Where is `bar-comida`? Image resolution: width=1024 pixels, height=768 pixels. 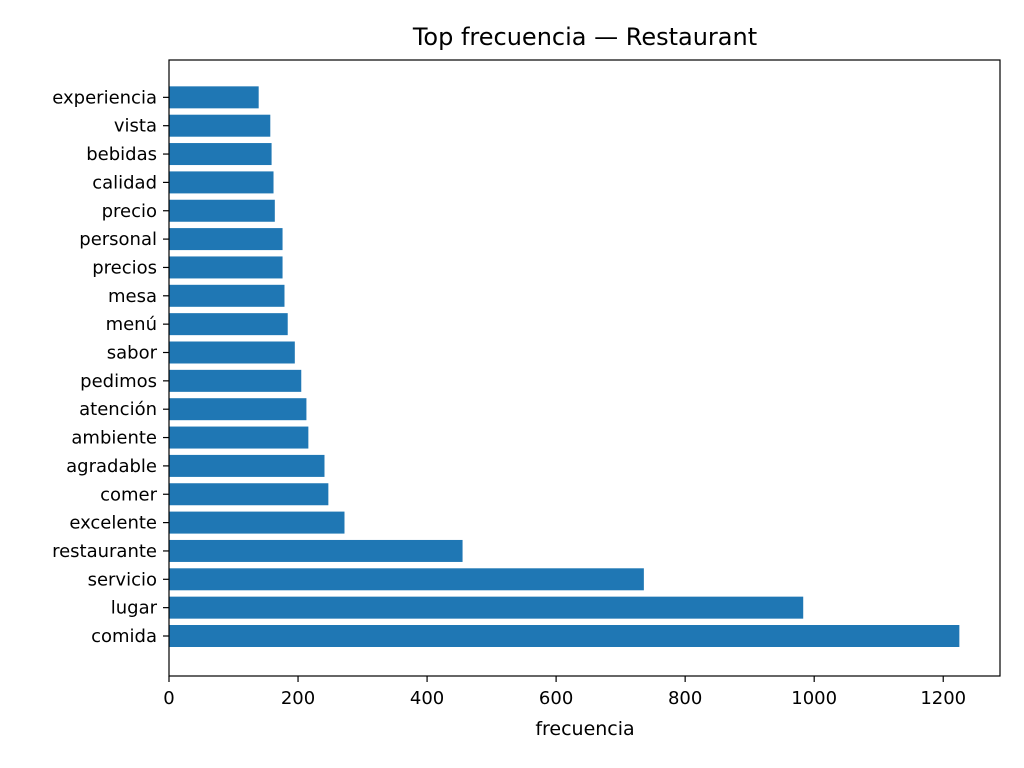 bar-comida is located at coordinates (564, 636).